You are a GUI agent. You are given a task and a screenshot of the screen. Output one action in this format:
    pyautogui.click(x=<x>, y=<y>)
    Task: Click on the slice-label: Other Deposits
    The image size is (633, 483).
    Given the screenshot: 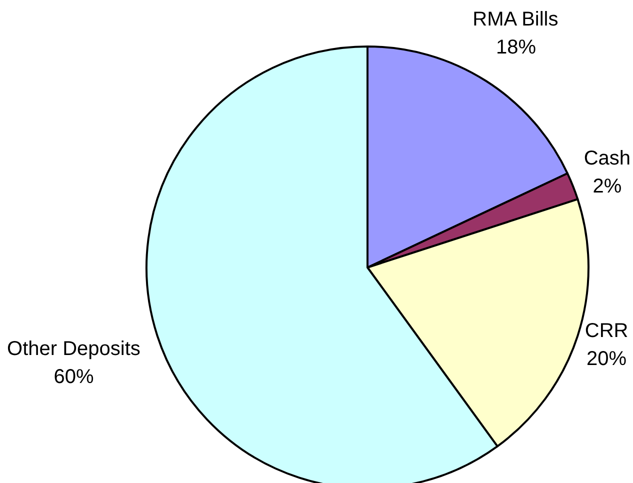 What is the action you would take?
    pyautogui.click(x=73, y=349)
    